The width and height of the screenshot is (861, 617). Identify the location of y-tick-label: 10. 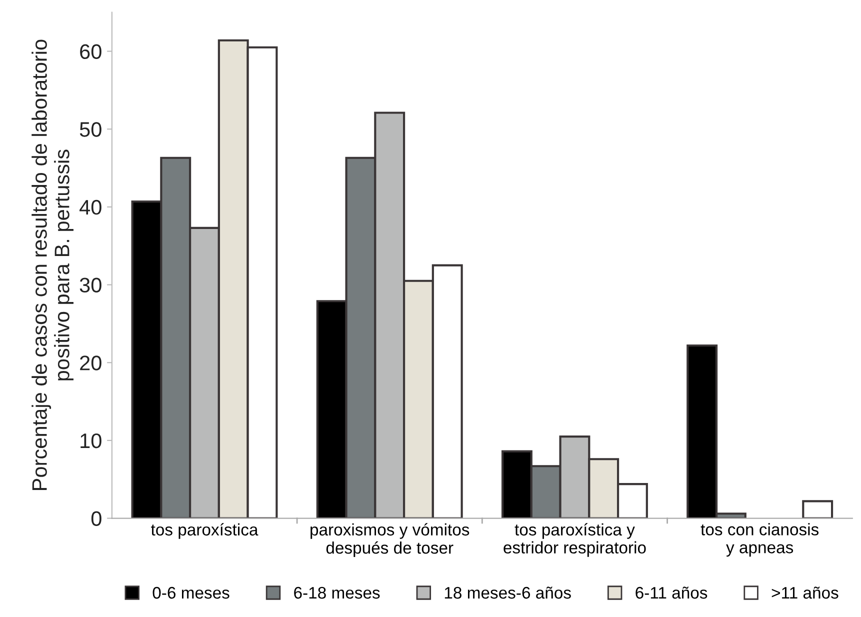
(91, 440).